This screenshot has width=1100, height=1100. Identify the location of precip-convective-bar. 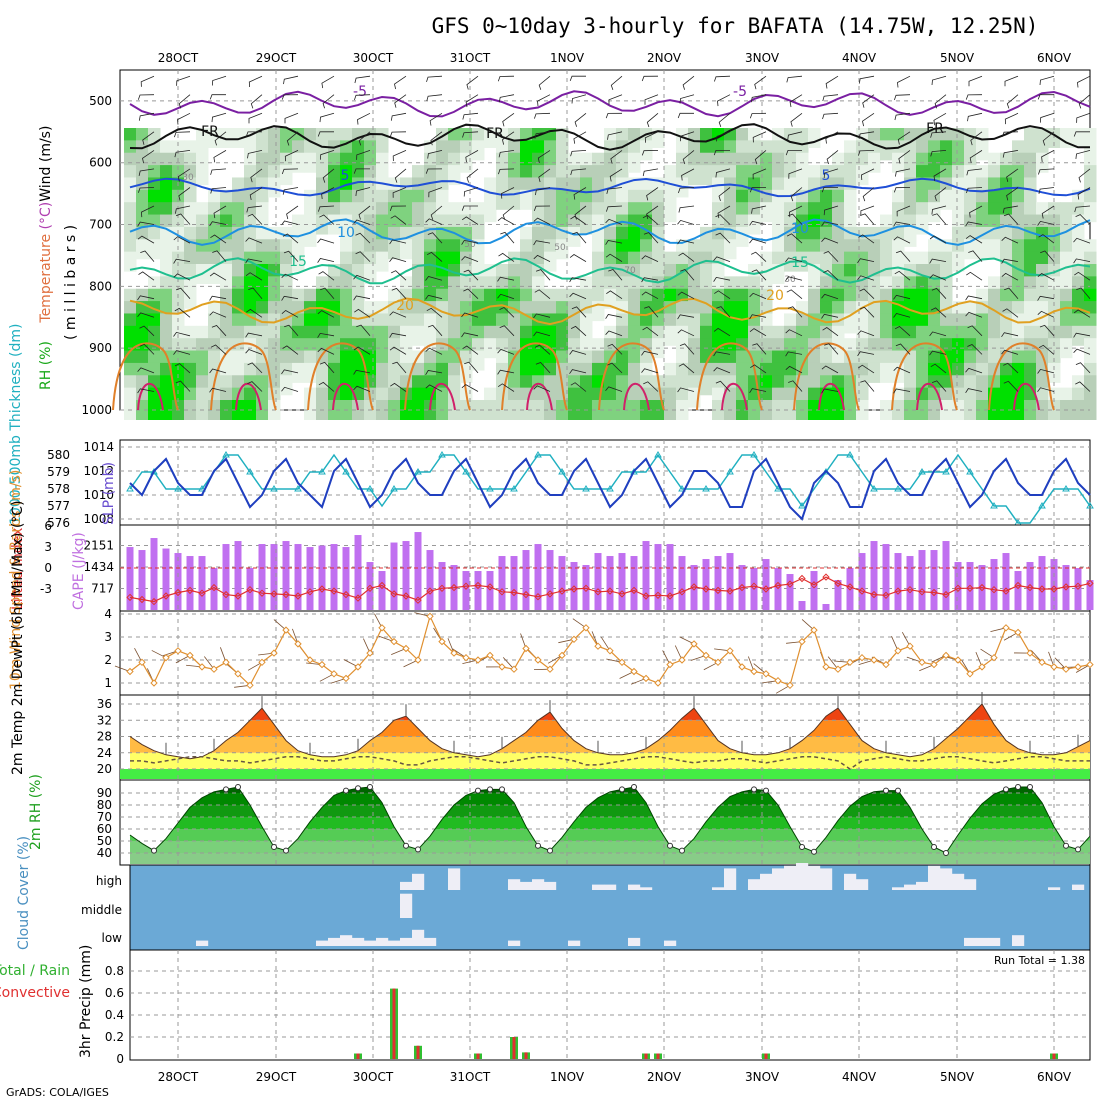
(478, 1056).